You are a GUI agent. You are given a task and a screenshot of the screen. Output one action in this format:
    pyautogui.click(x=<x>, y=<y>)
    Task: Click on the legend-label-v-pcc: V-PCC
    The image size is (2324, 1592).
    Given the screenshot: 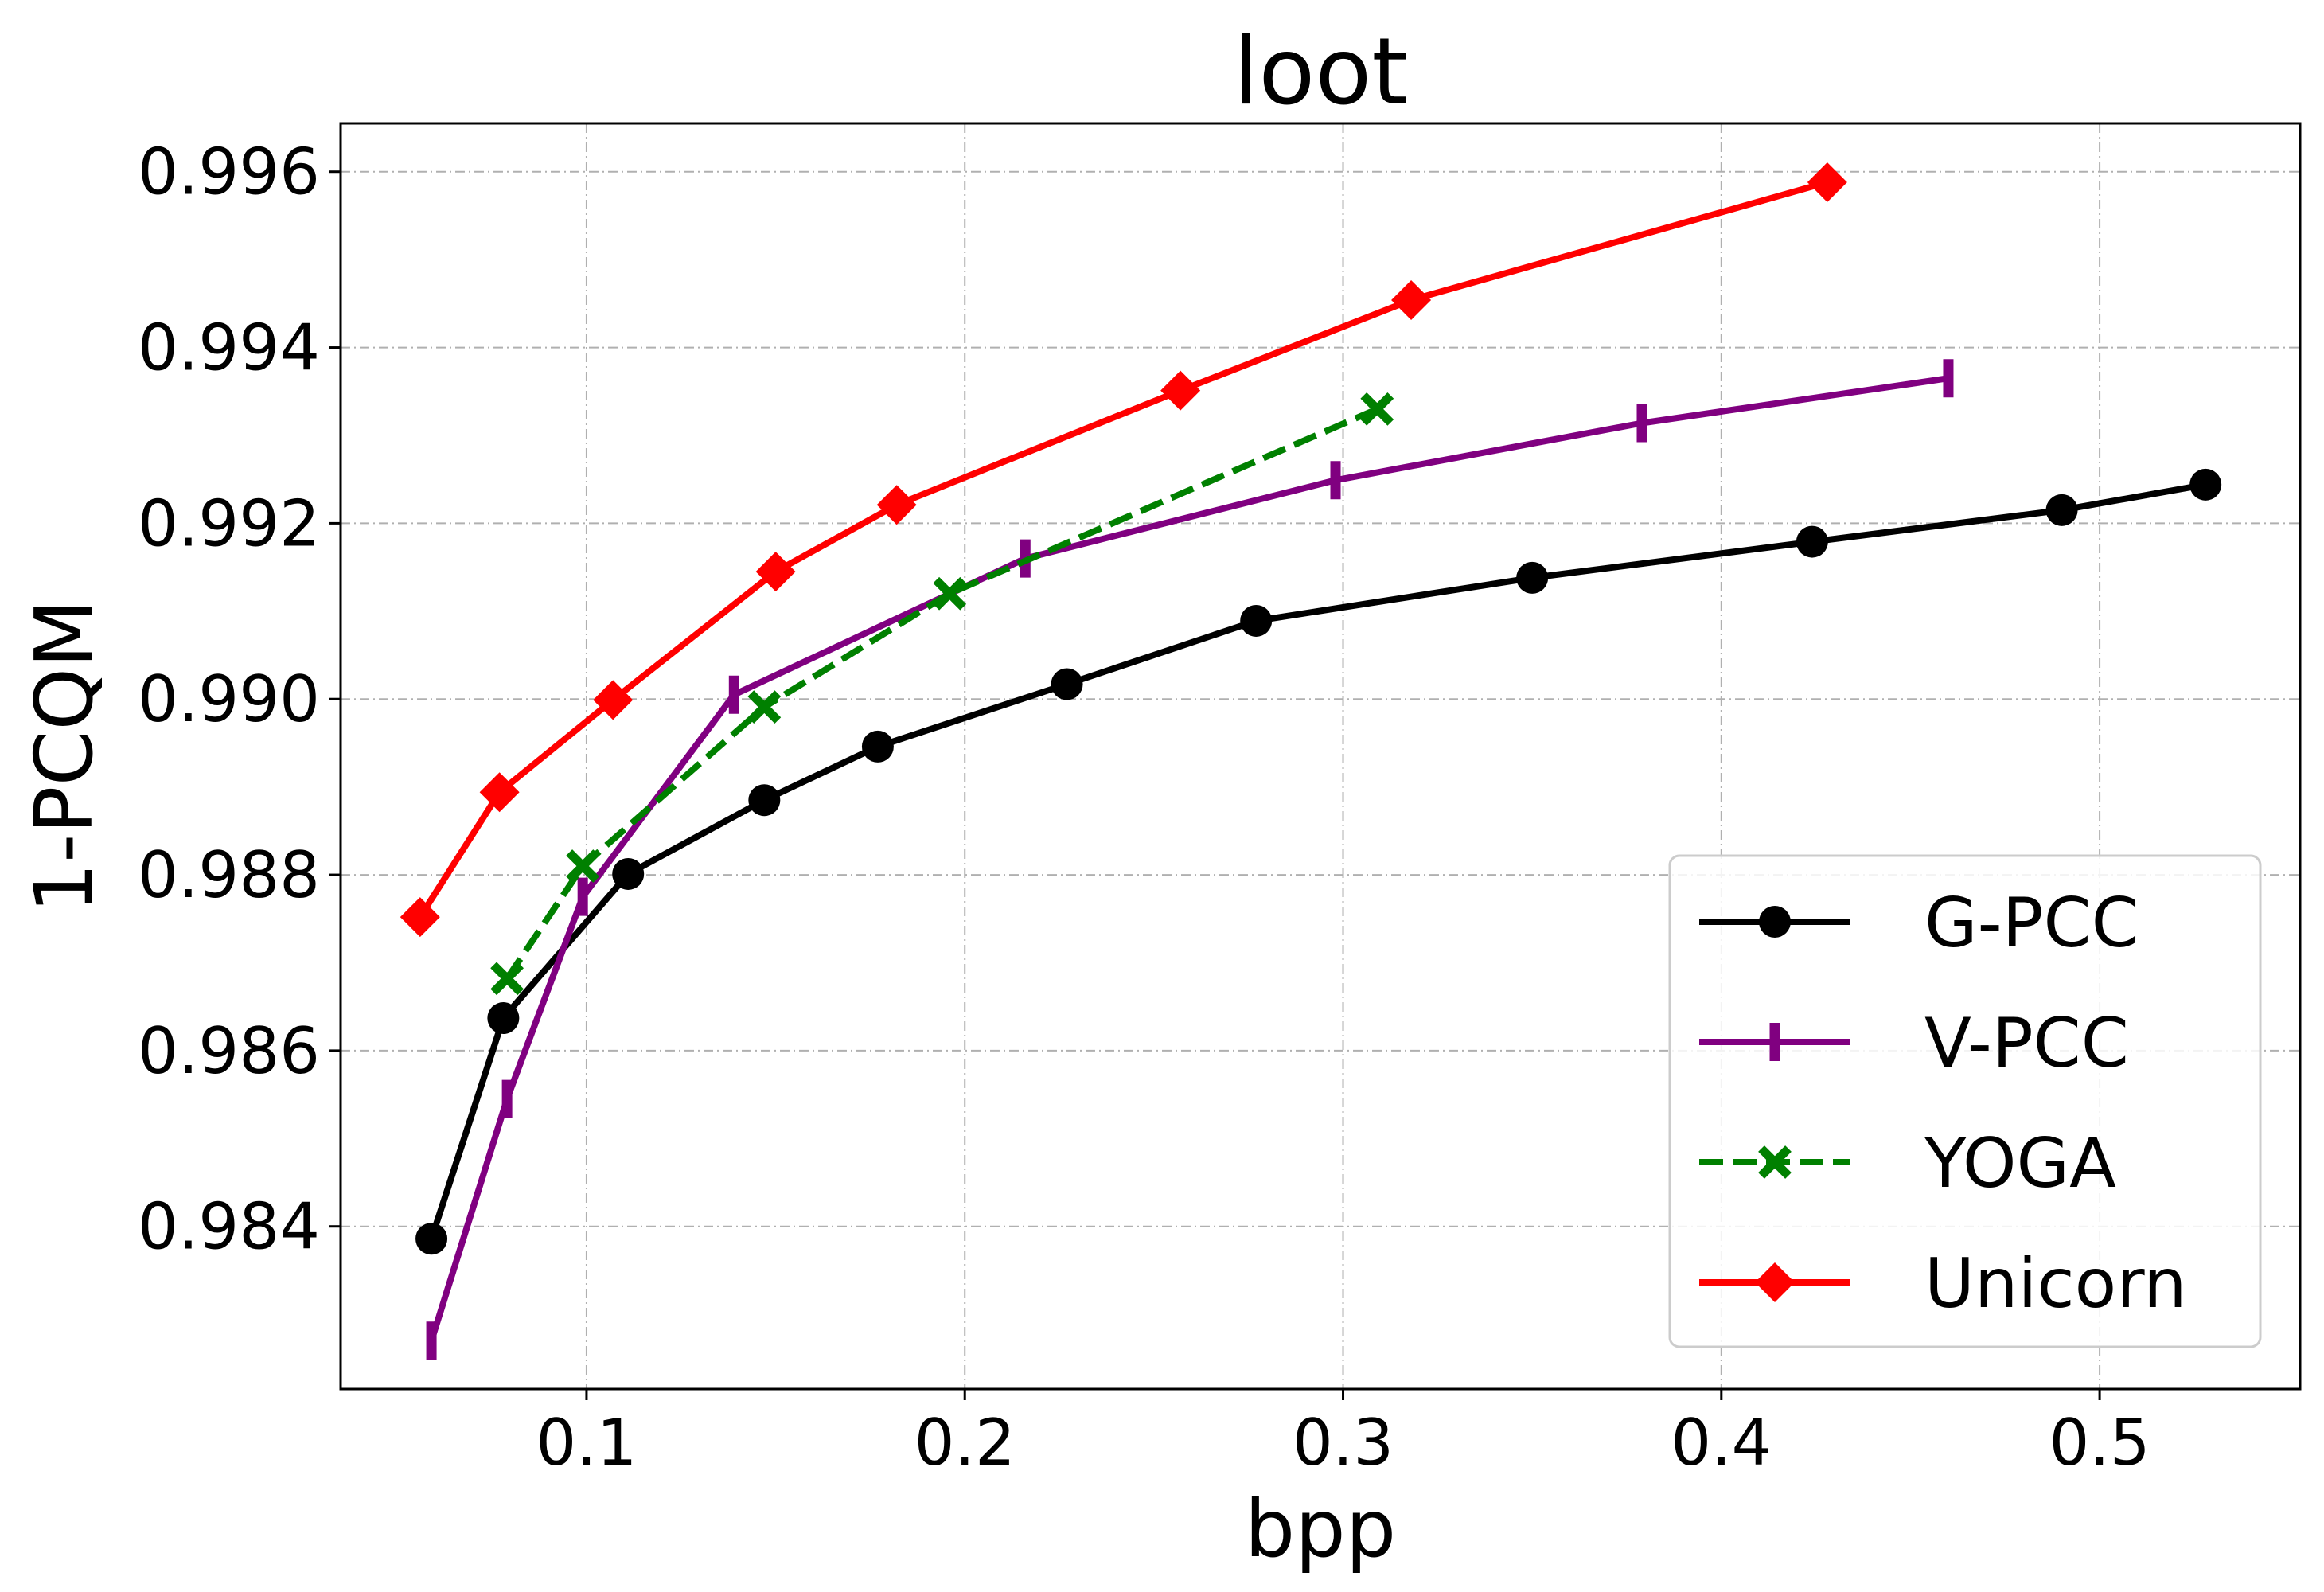 What is the action you would take?
    pyautogui.click(x=2026, y=1044)
    